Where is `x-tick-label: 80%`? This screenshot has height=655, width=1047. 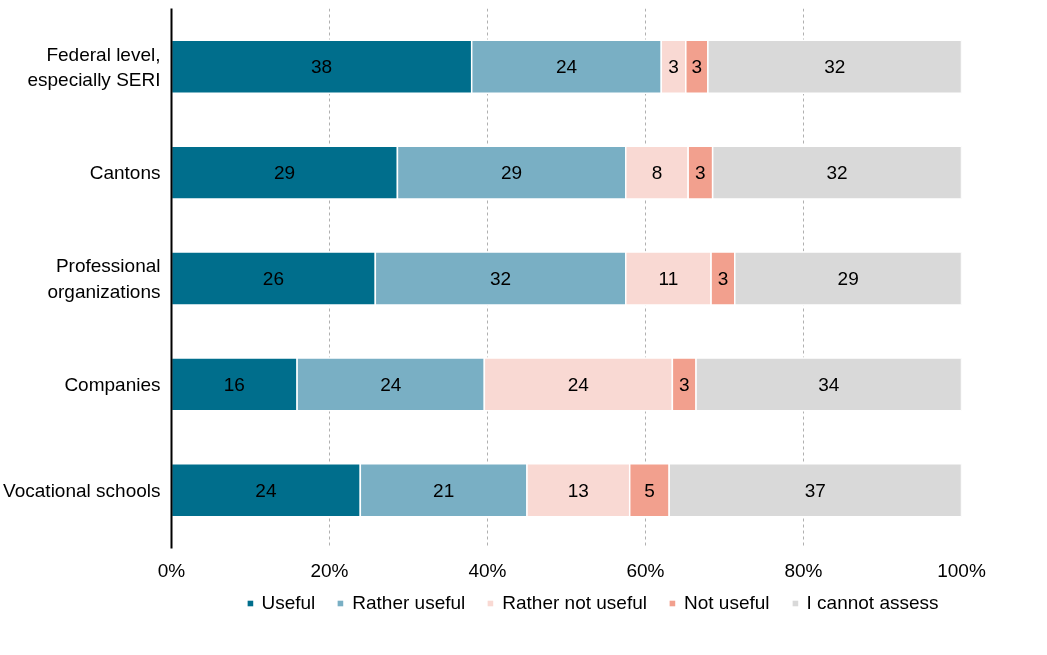 x-tick-label: 80% is located at coordinates (803, 570).